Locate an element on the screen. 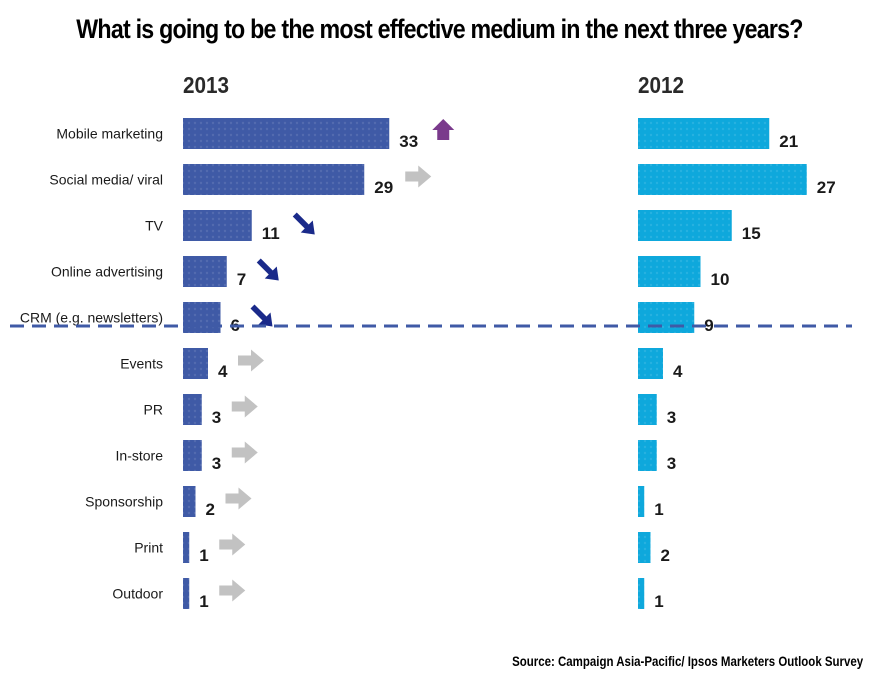  value-label-2012: 27 is located at coordinates (826, 187).